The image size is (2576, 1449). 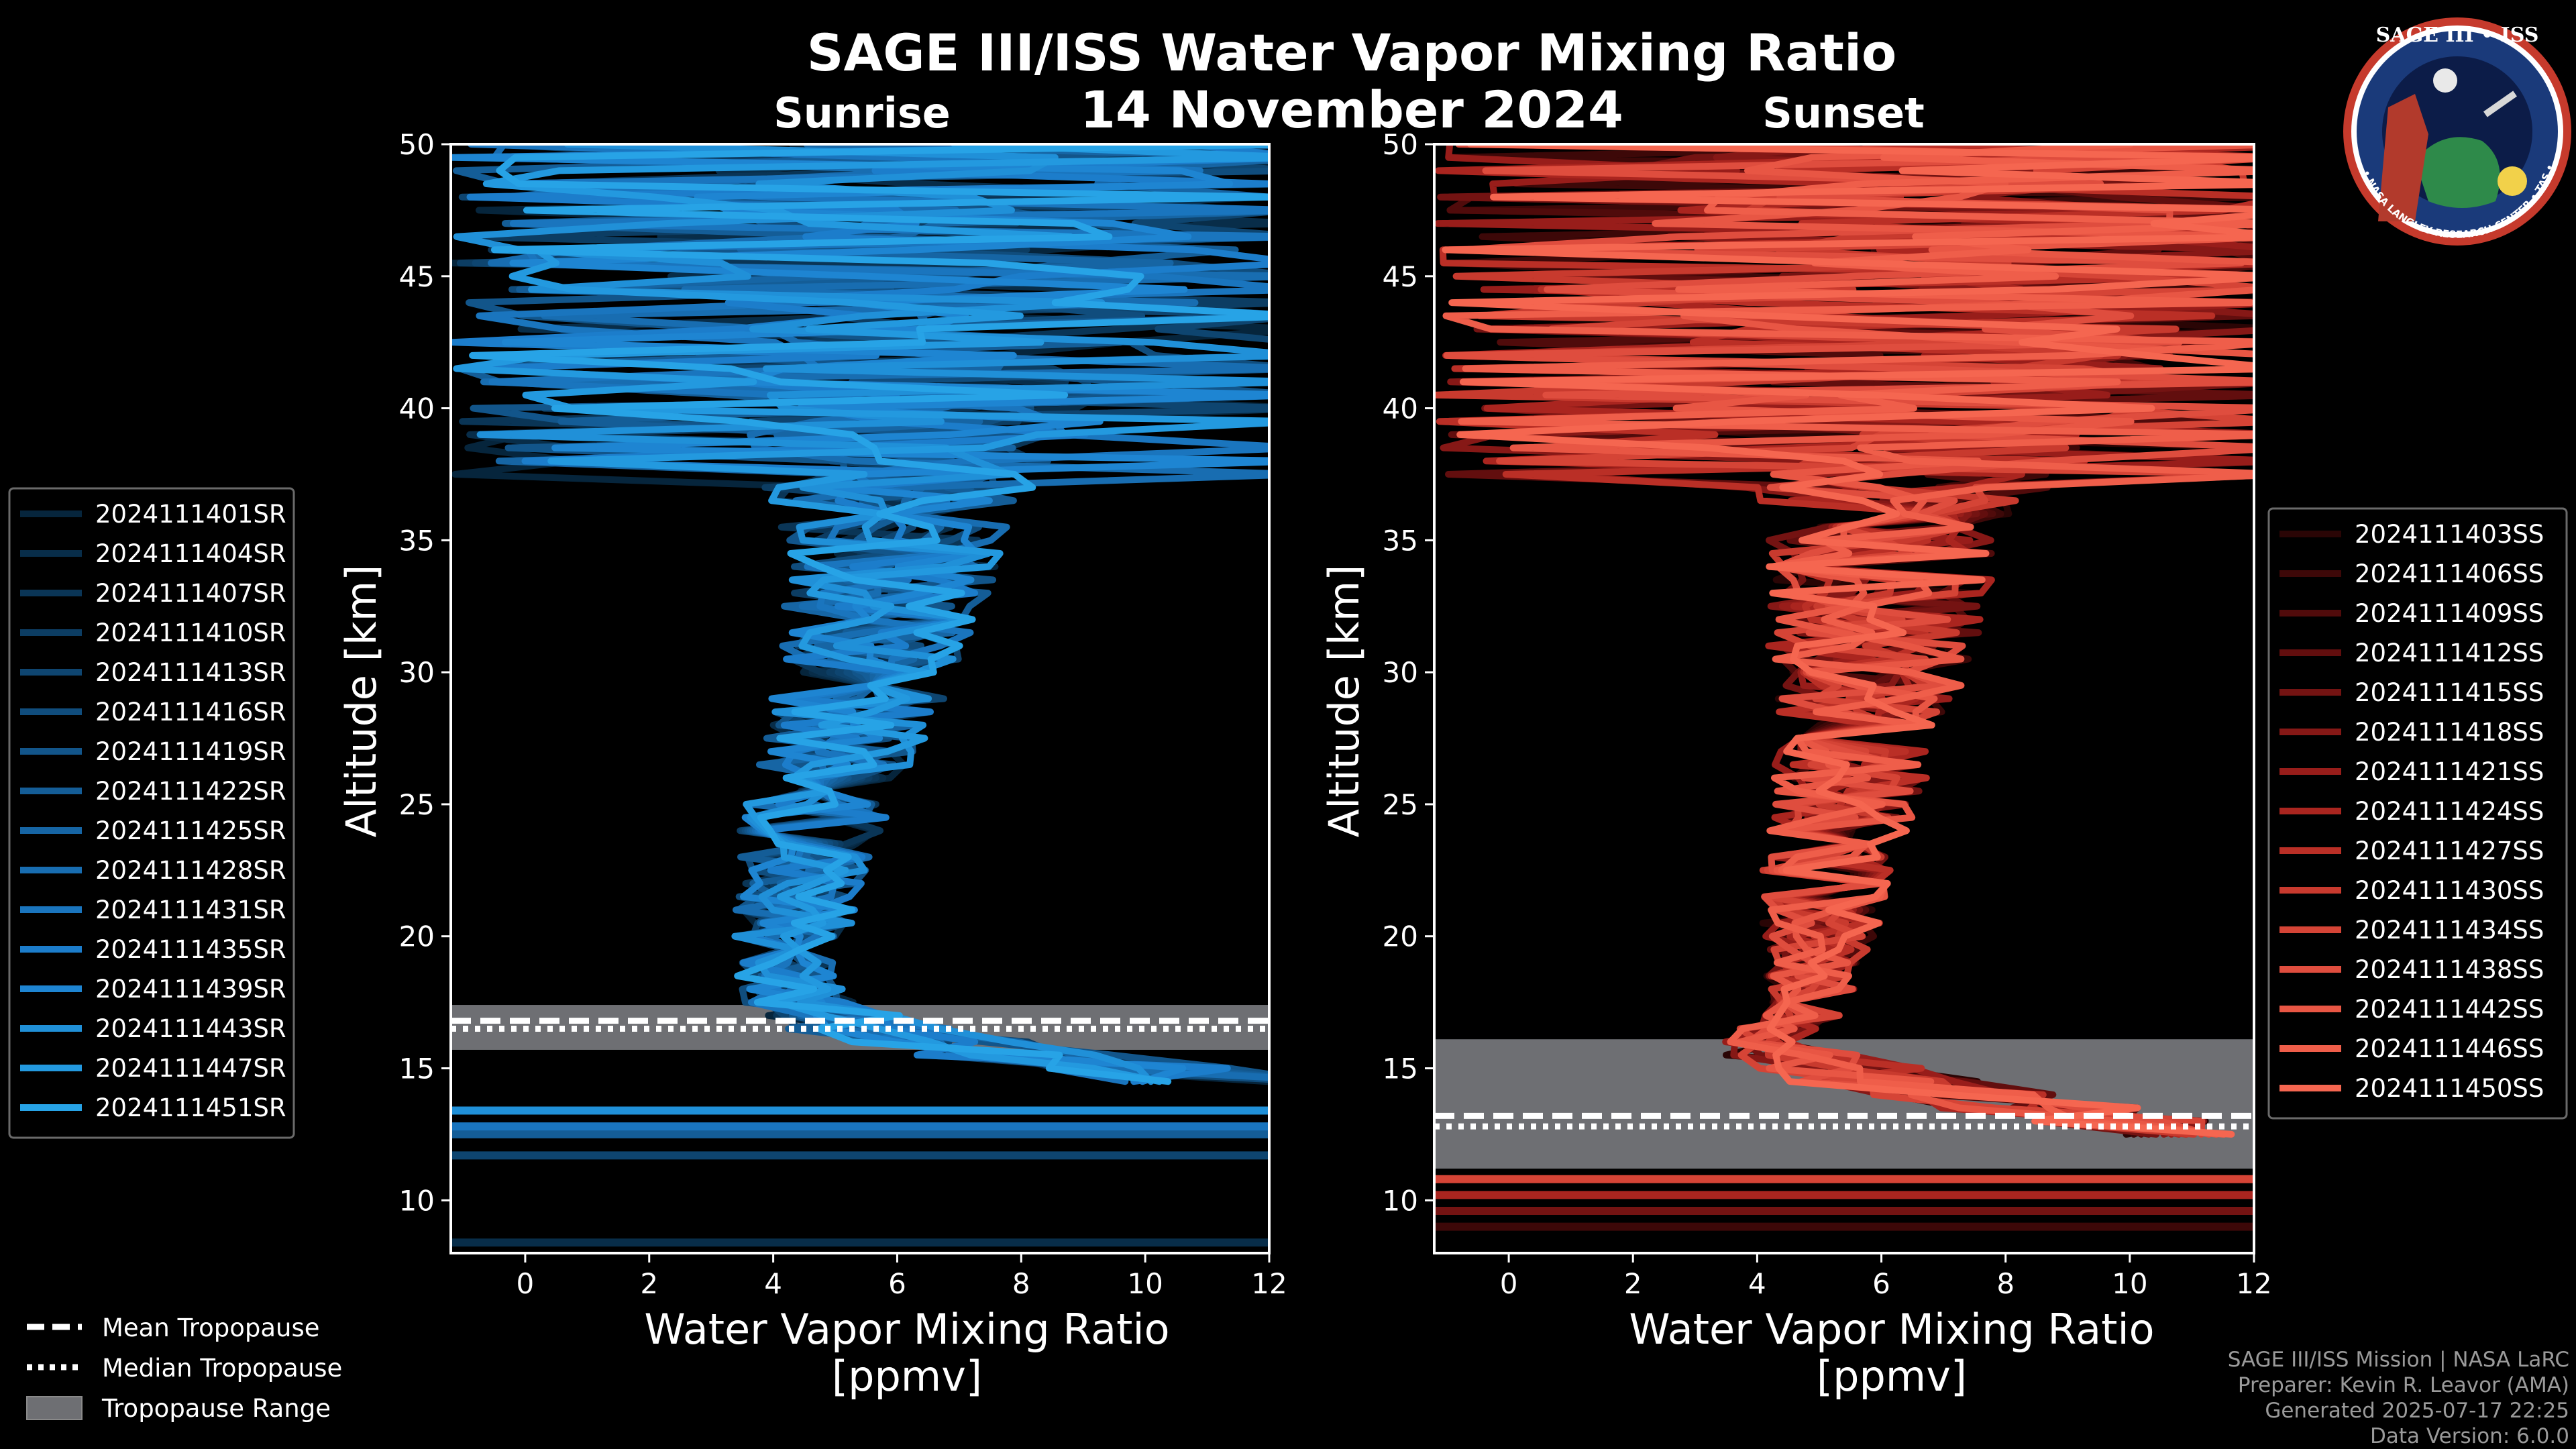 I want to click on sunset-ytick-label: 20, so click(x=1400, y=936).